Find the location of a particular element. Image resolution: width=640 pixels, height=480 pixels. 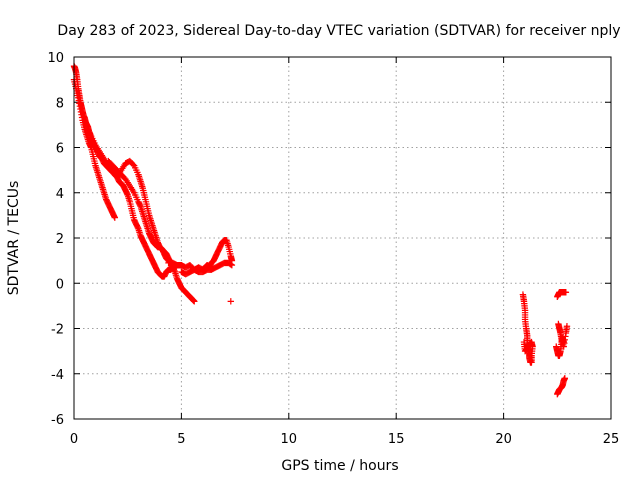

y-tick-label: 8 is located at coordinates (60, 103).